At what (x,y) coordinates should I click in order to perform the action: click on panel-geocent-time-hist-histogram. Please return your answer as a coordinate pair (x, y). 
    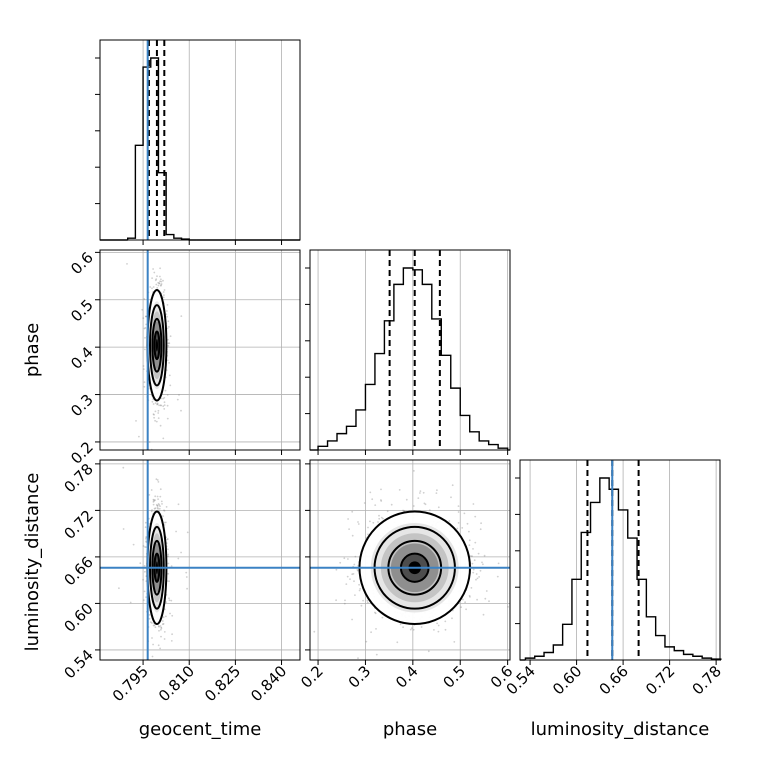
    Looking at the image, I should click on (161, 149).